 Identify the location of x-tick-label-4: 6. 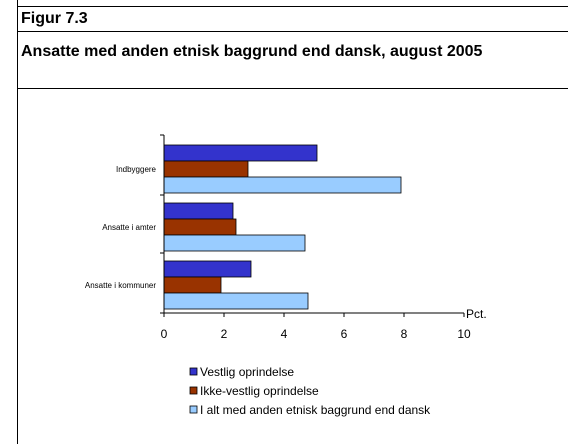
(344, 334).